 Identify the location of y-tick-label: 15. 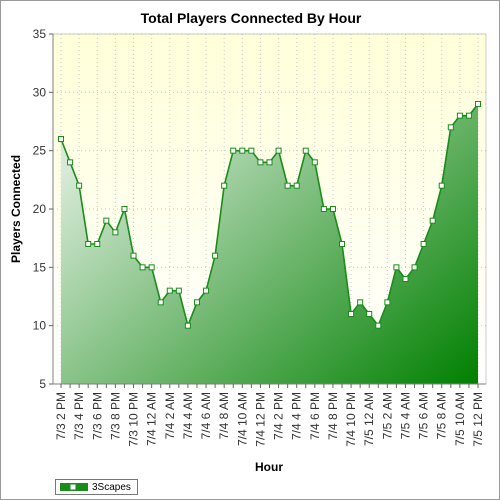
(40, 267).